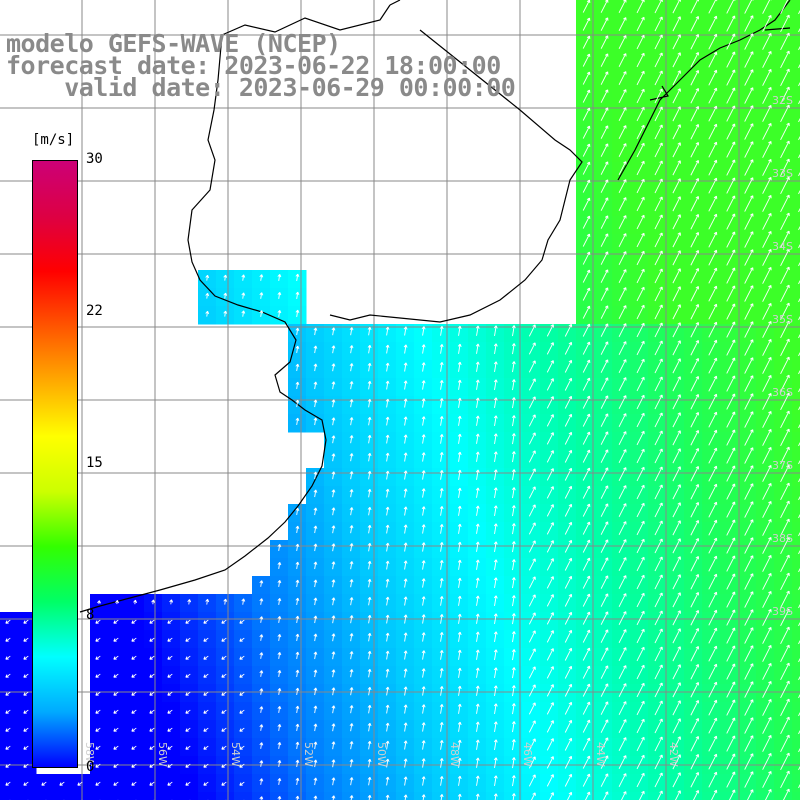 This screenshot has height=800, width=800. Describe the element at coordinates (94, 159) in the screenshot. I see `colorbar-tick-30: 30` at that location.